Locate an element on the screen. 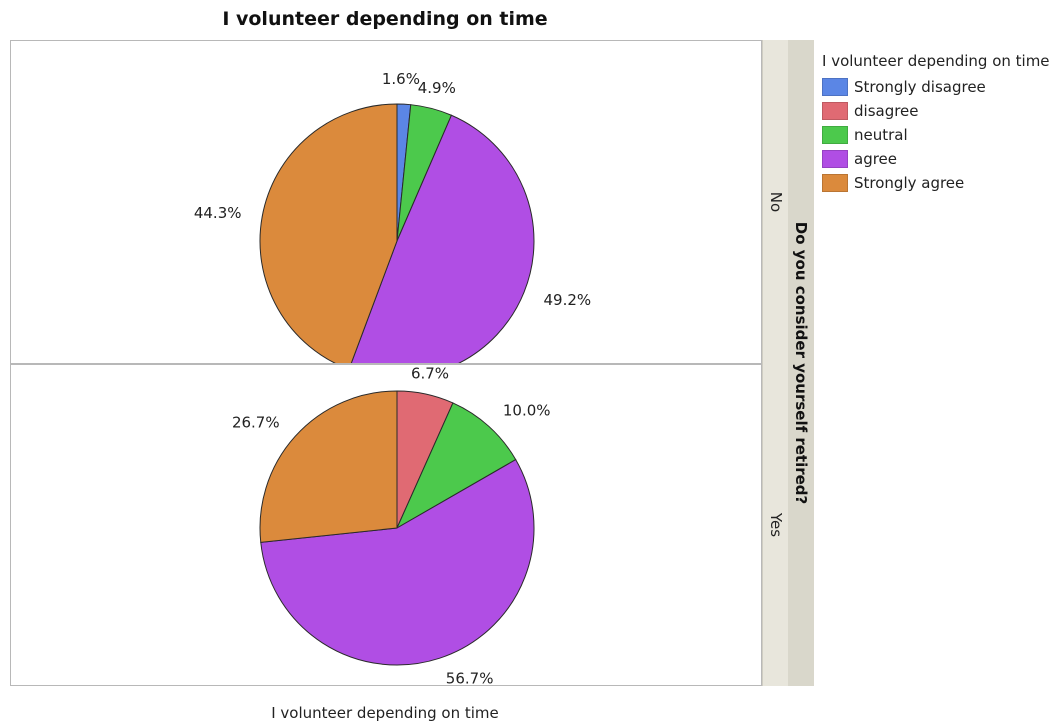 This screenshot has width=1056, height=726. slice-label-no-strongly-disagree: 1.6% is located at coordinates (401, 79).